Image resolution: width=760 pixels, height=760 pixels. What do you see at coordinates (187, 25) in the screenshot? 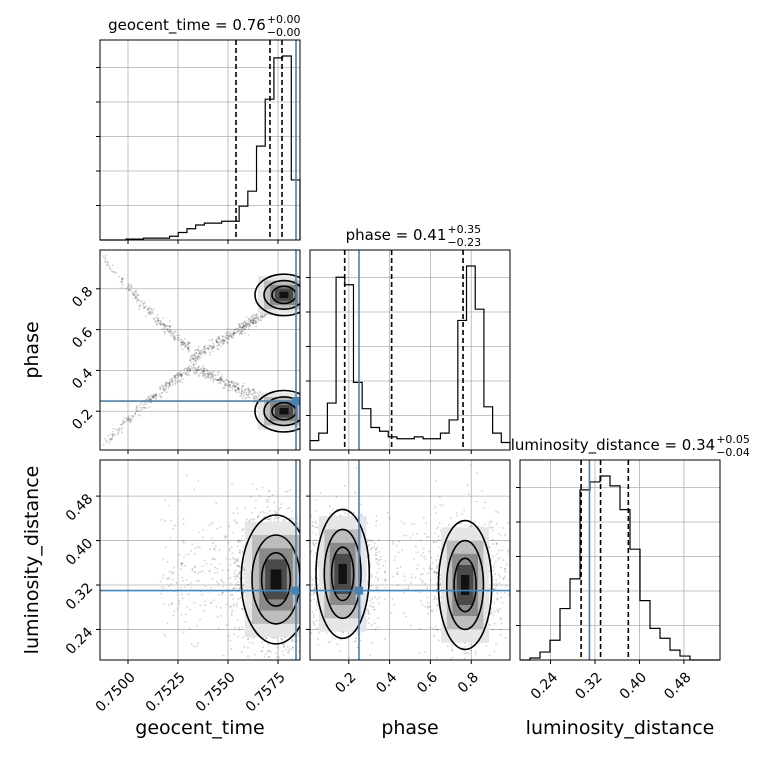
I see `title-main: geocent_time = 0.76` at bounding box center [187, 25].